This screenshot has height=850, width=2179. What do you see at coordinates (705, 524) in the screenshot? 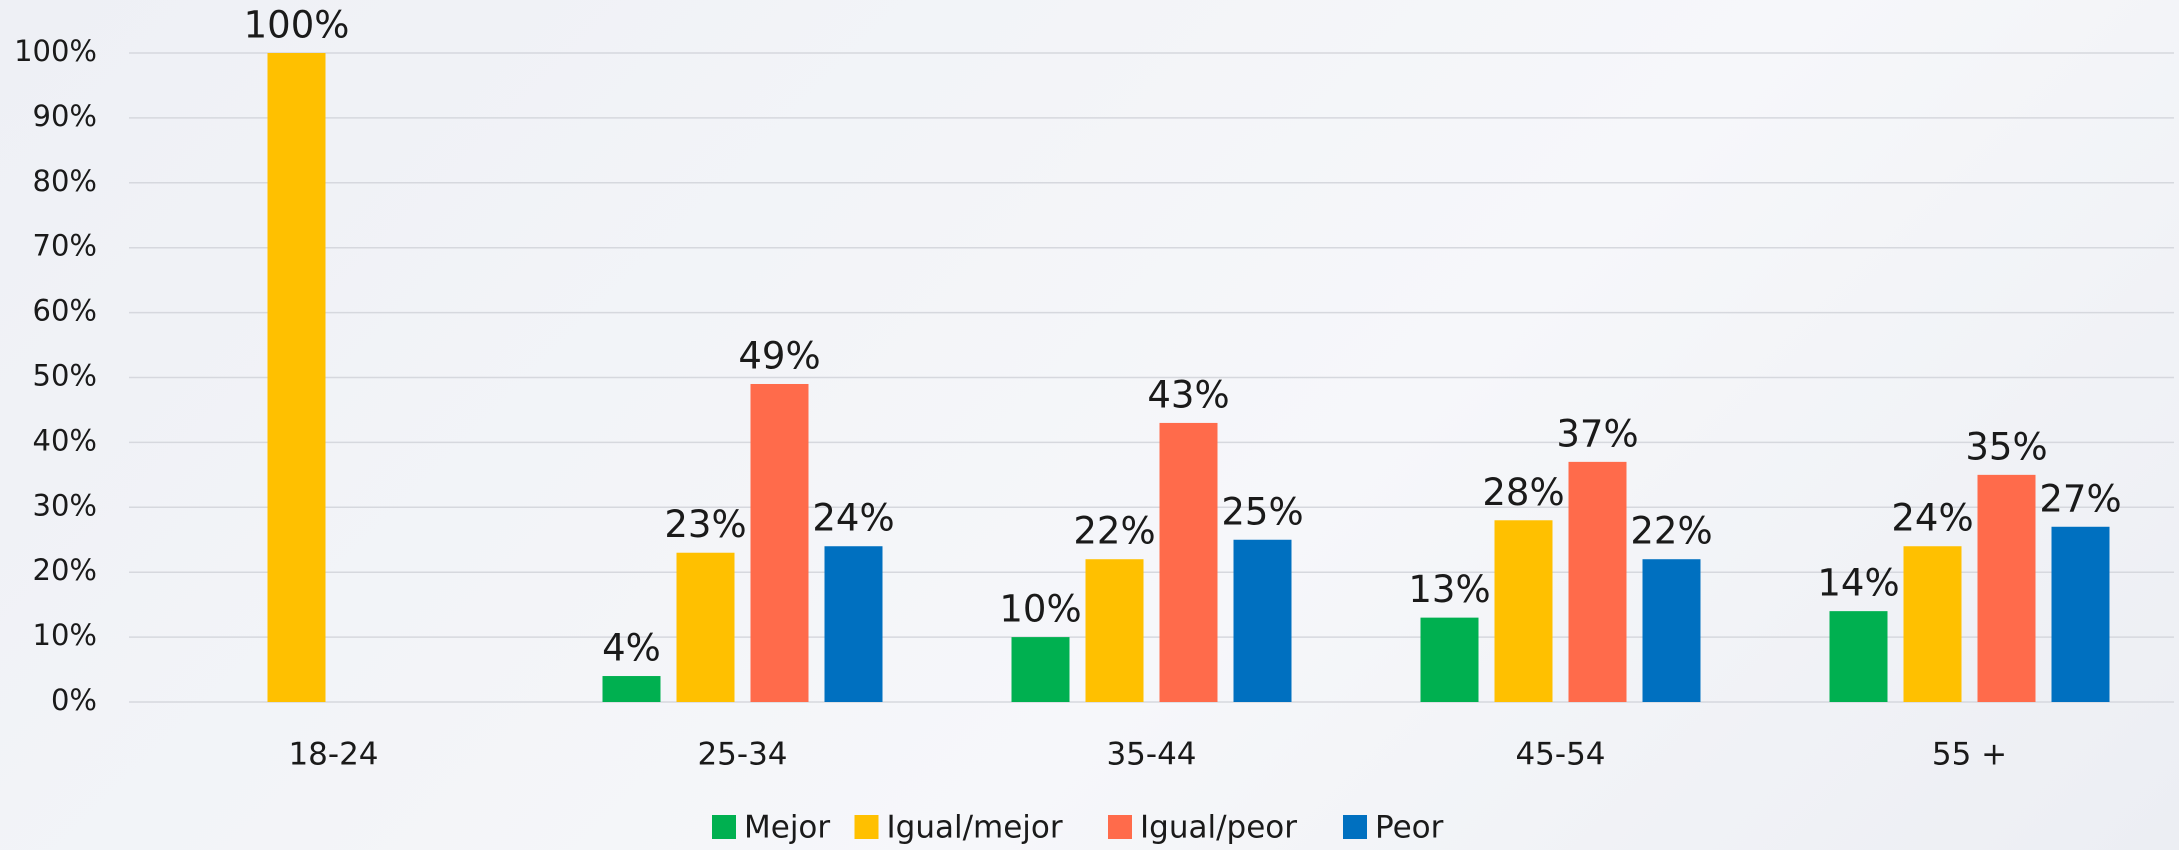
I see `value-label: 23%` at bounding box center [705, 524].